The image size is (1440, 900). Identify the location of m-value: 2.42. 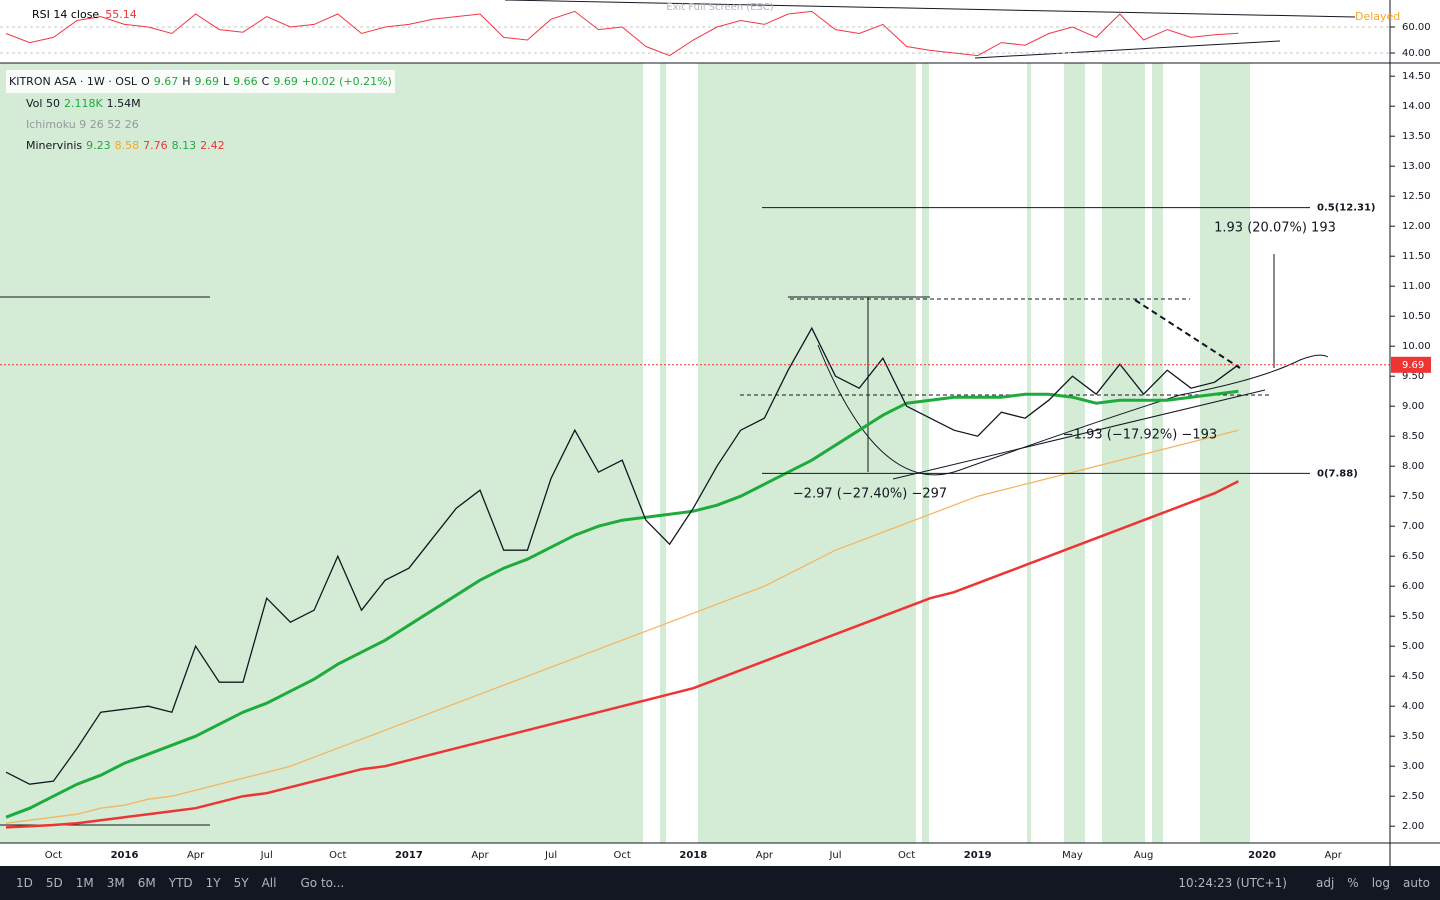
(212, 145).